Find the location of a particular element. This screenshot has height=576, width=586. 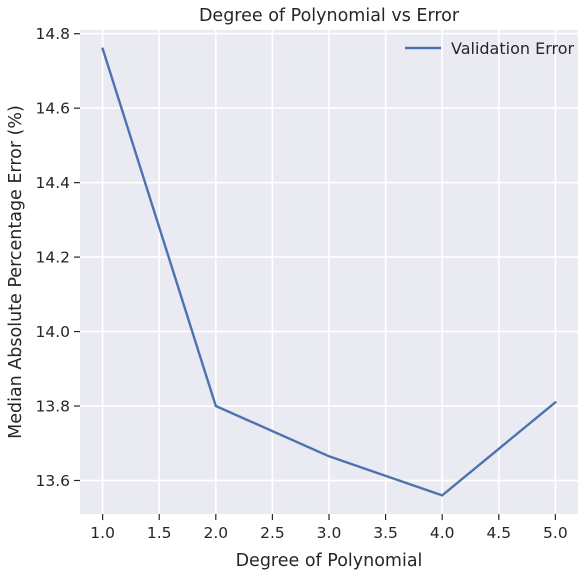

x-axis-label: Degree of Polynomial is located at coordinates (329, 561).